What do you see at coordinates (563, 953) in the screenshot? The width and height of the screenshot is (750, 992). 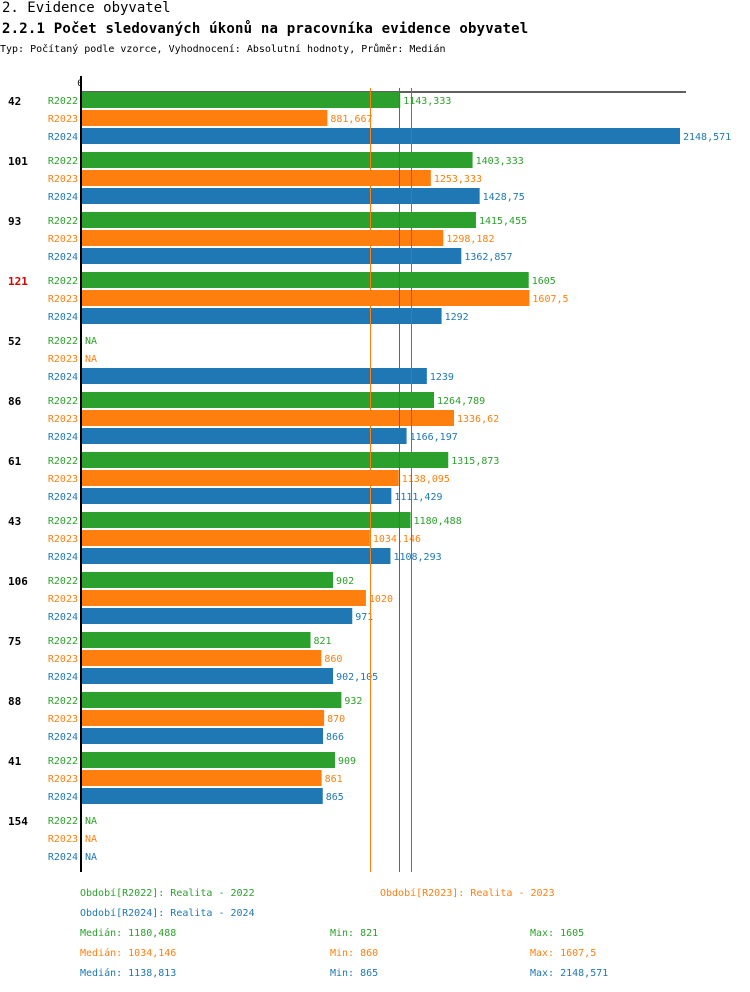 I see `stat-max-r2023: Max: 1607,5` at bounding box center [563, 953].